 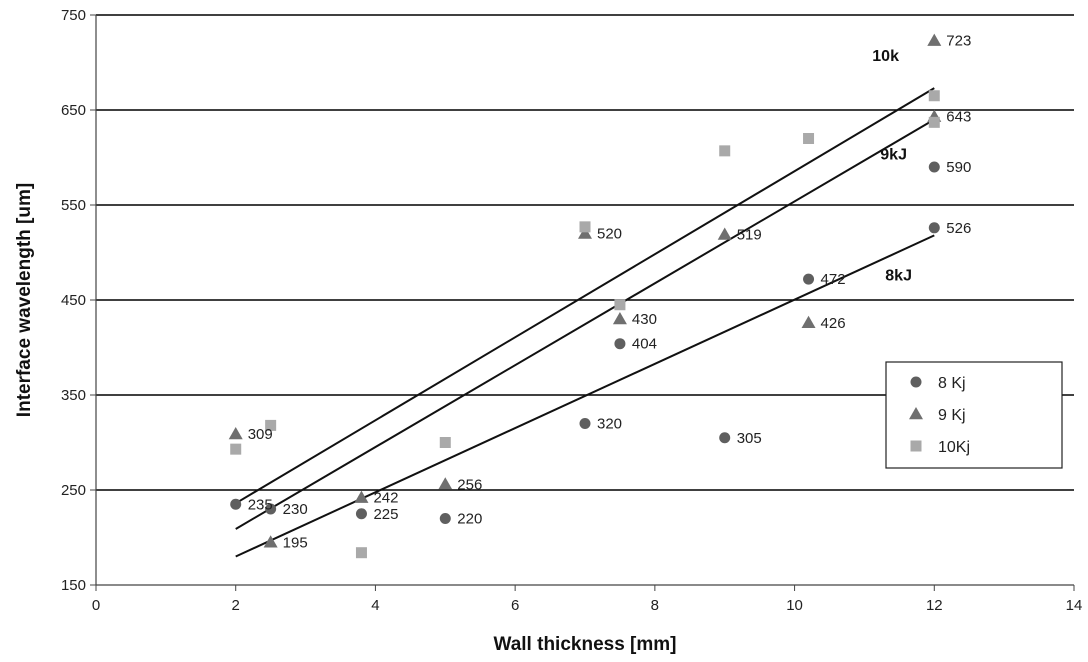 I want to click on y-tick-labels: 150 250 350 450 550 650 750, so click(x=73, y=300).